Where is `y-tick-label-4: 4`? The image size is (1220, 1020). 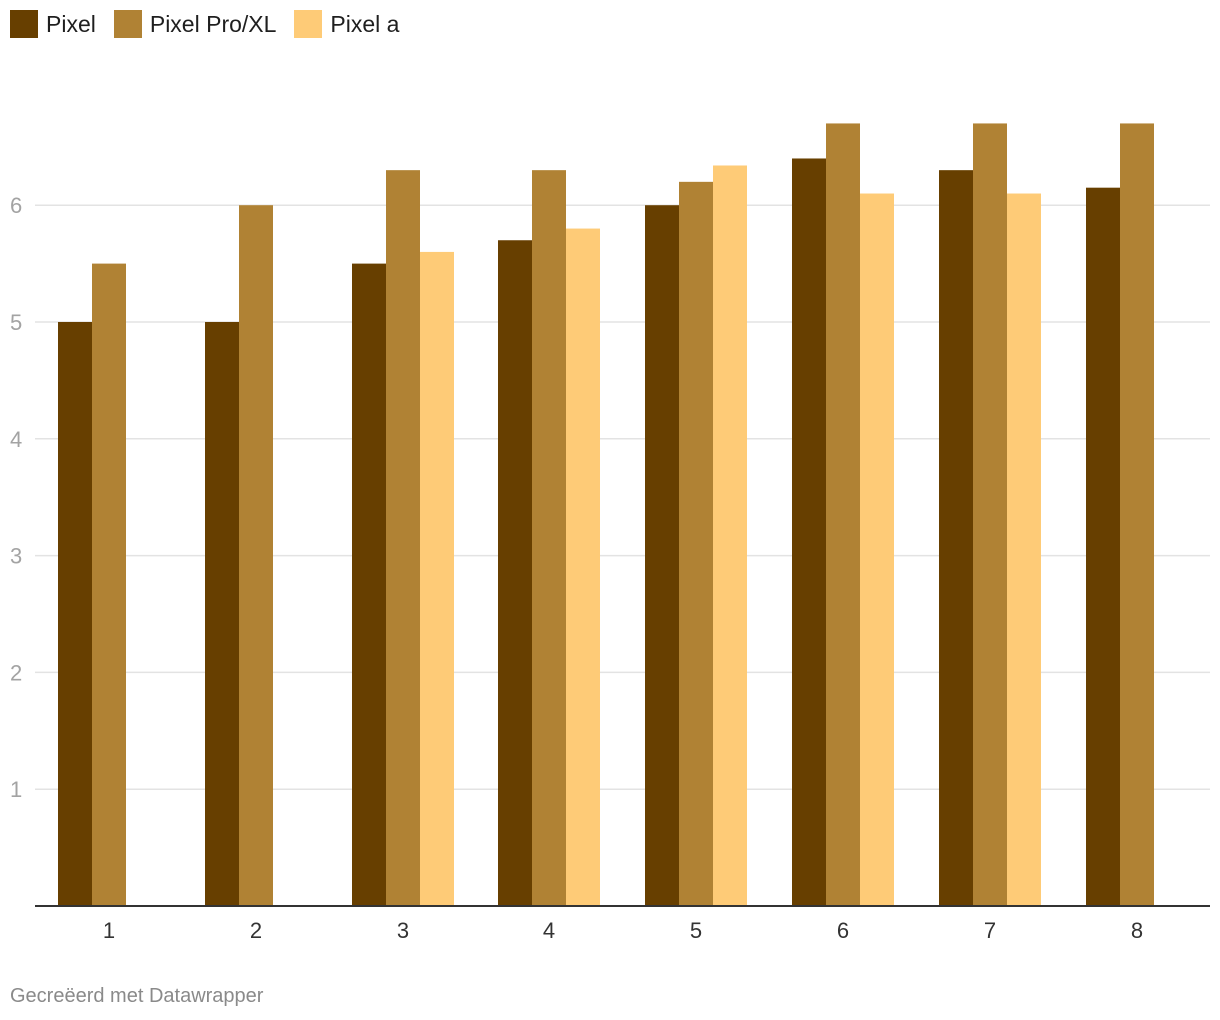
y-tick-label-4: 4 is located at coordinates (16, 439).